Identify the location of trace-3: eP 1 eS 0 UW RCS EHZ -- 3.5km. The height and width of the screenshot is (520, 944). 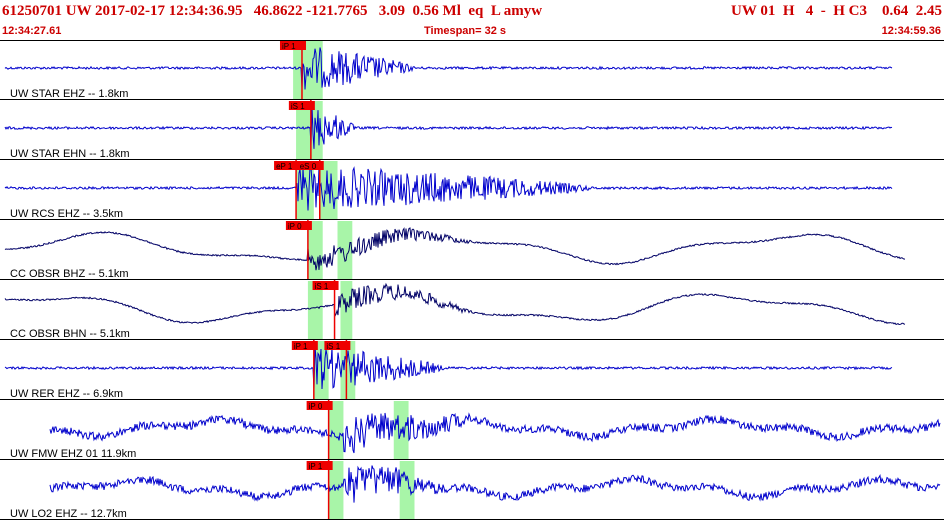
(472, 190).